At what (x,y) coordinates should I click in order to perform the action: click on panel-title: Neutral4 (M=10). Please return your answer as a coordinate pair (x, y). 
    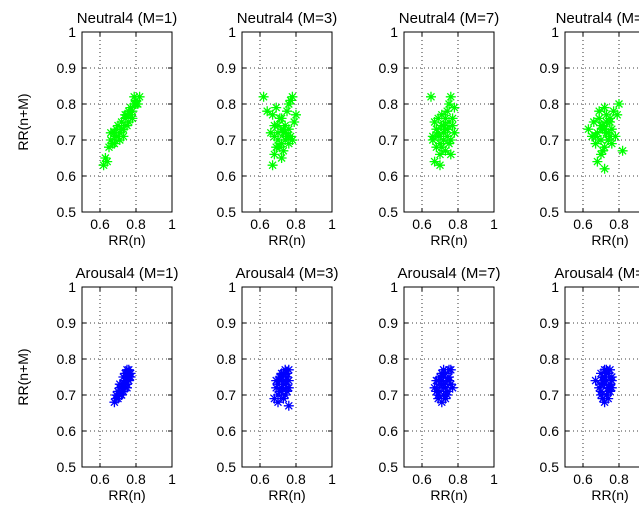
    Looking at the image, I should click on (597, 18).